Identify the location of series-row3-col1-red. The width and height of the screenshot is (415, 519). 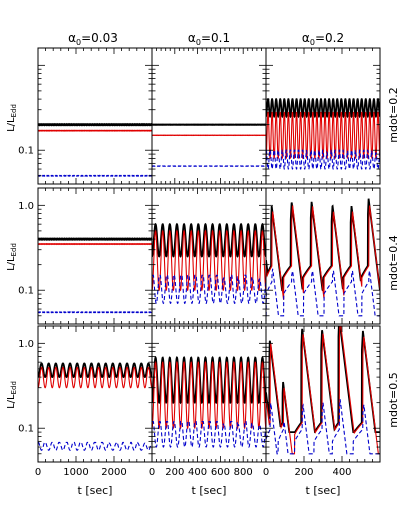
(95, 377).